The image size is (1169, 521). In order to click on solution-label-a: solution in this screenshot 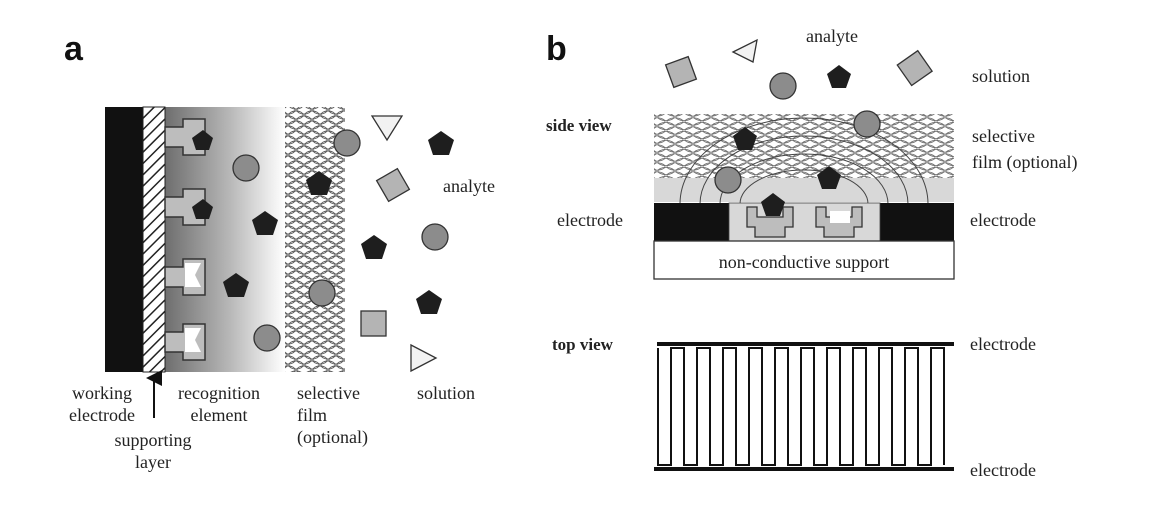, I will do `click(446, 393)`.